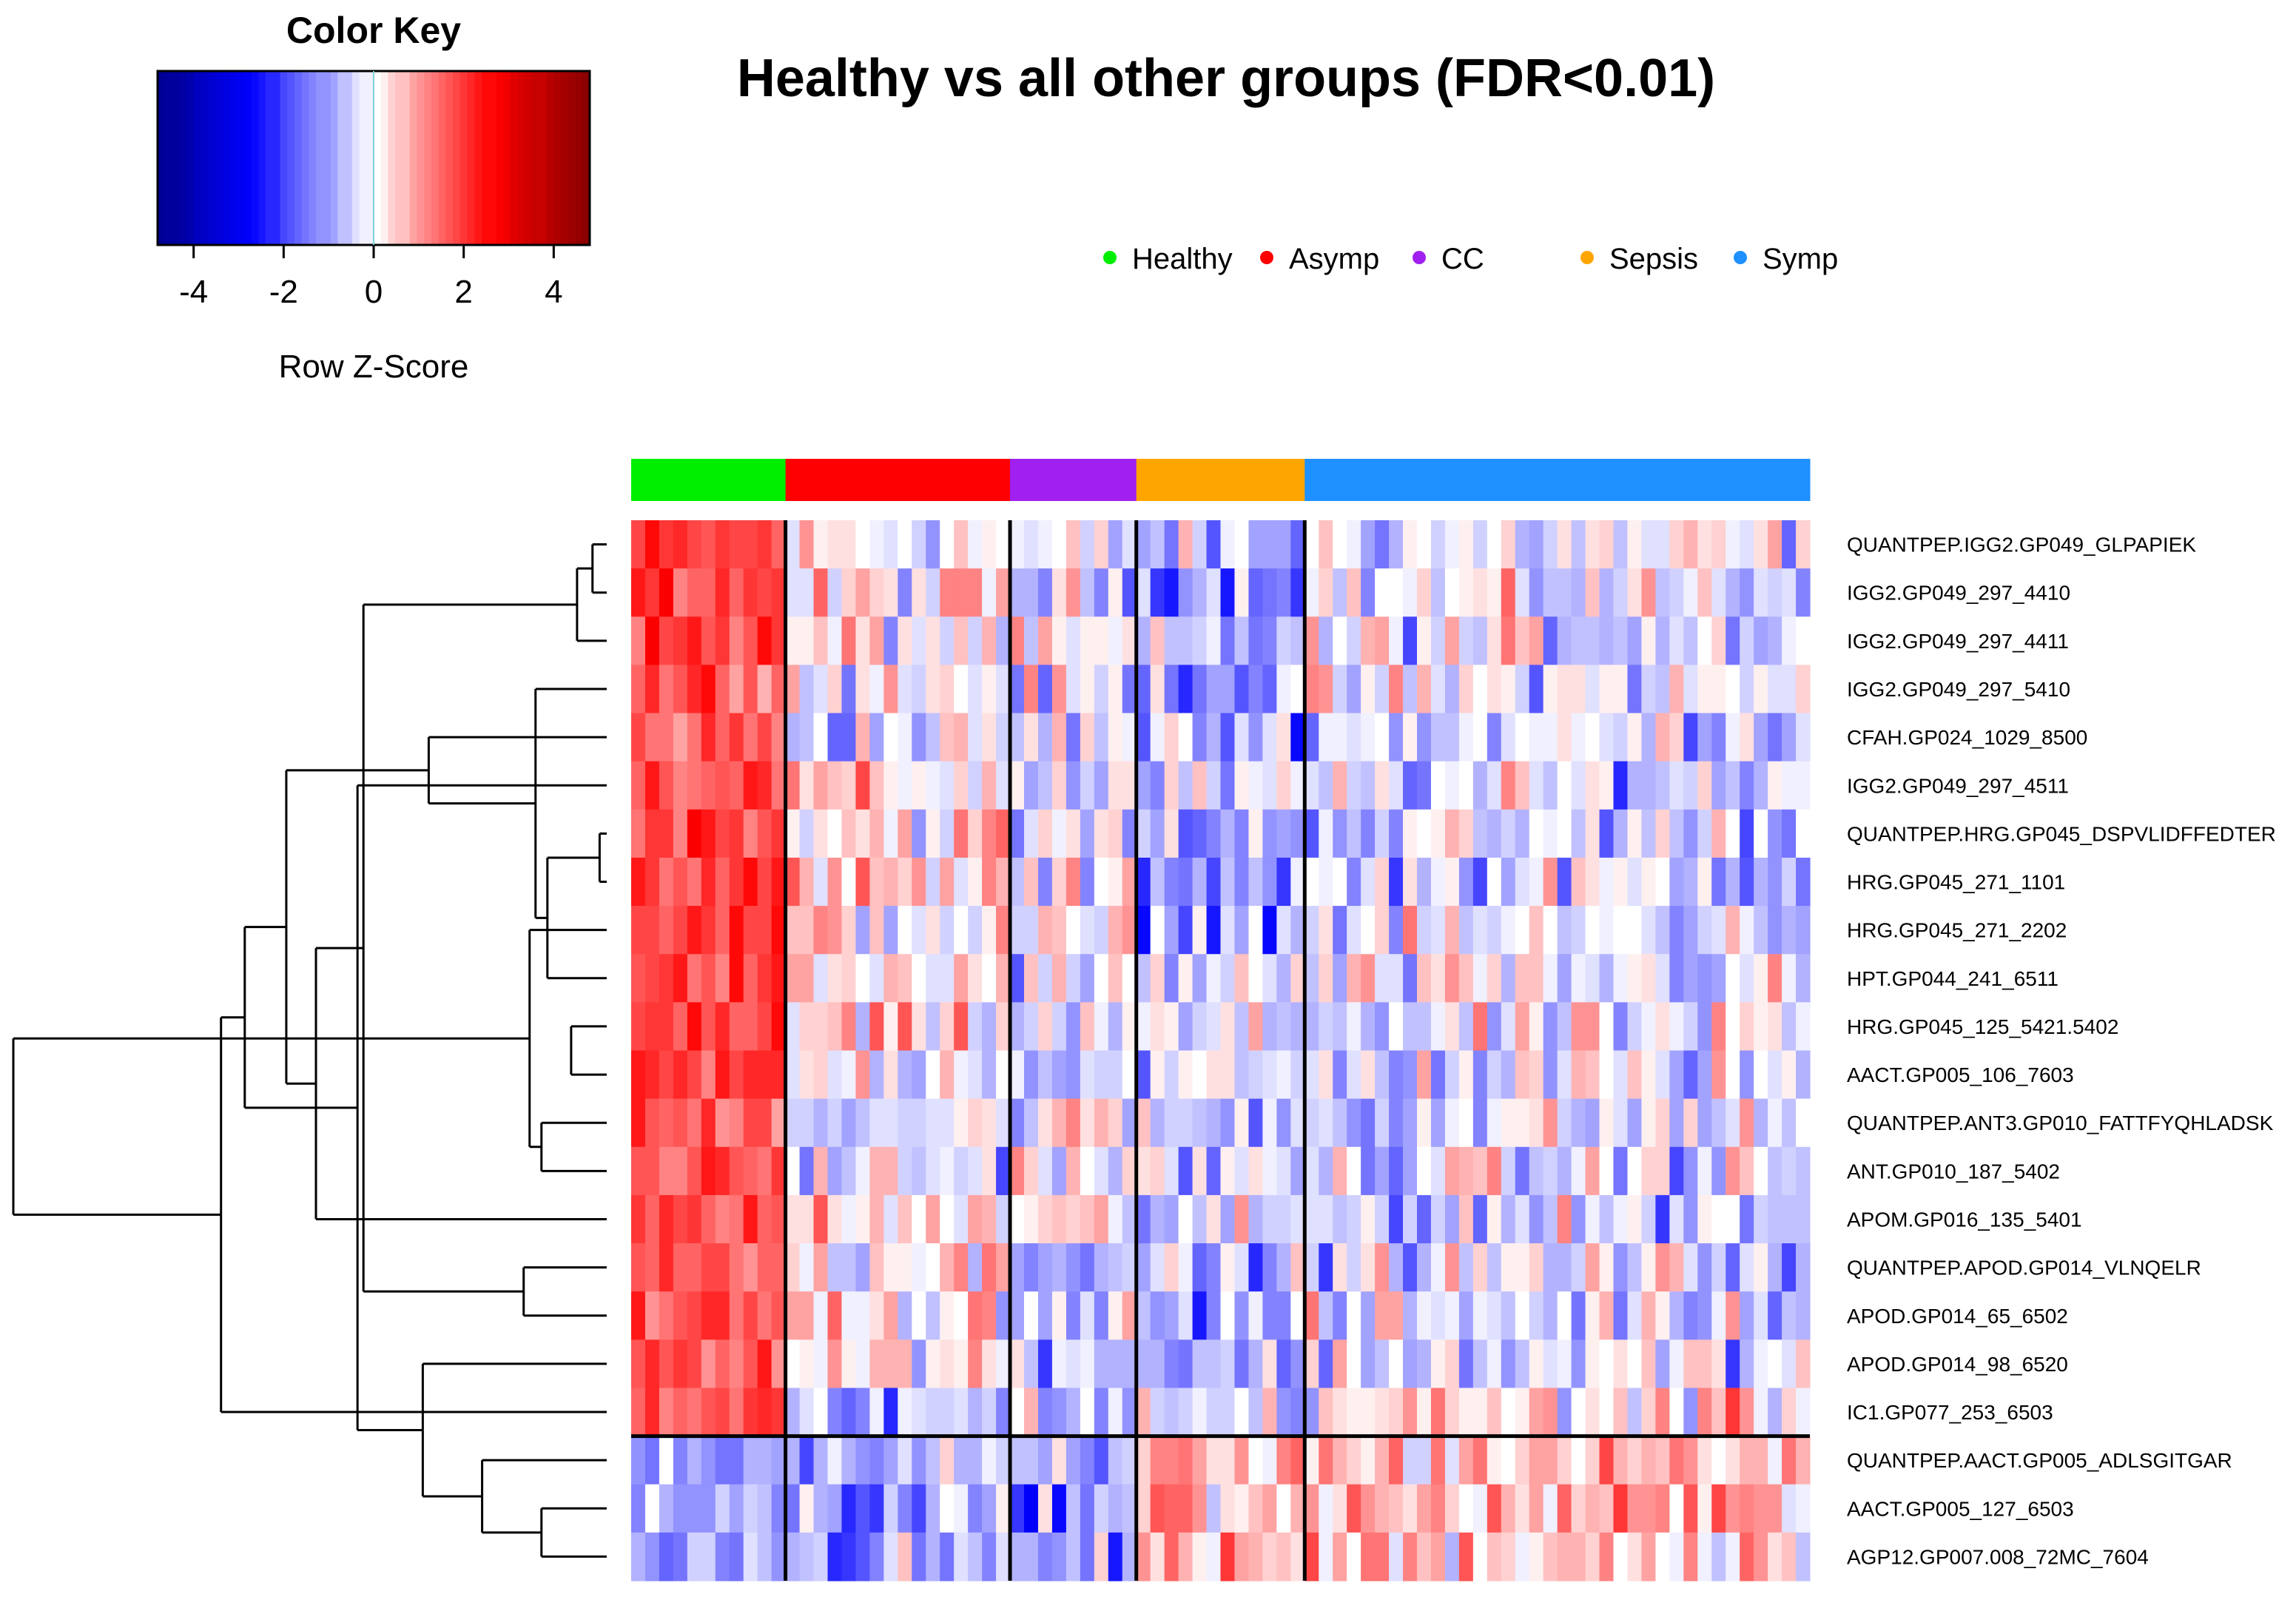  I want to click on row-label: IGG2.GP049_297_4411, so click(1958, 642).